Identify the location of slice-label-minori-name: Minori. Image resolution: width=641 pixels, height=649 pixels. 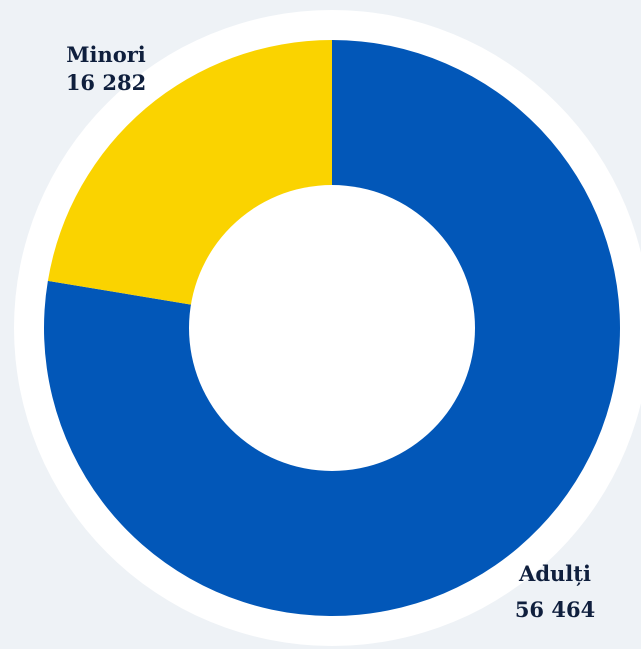
(106, 54).